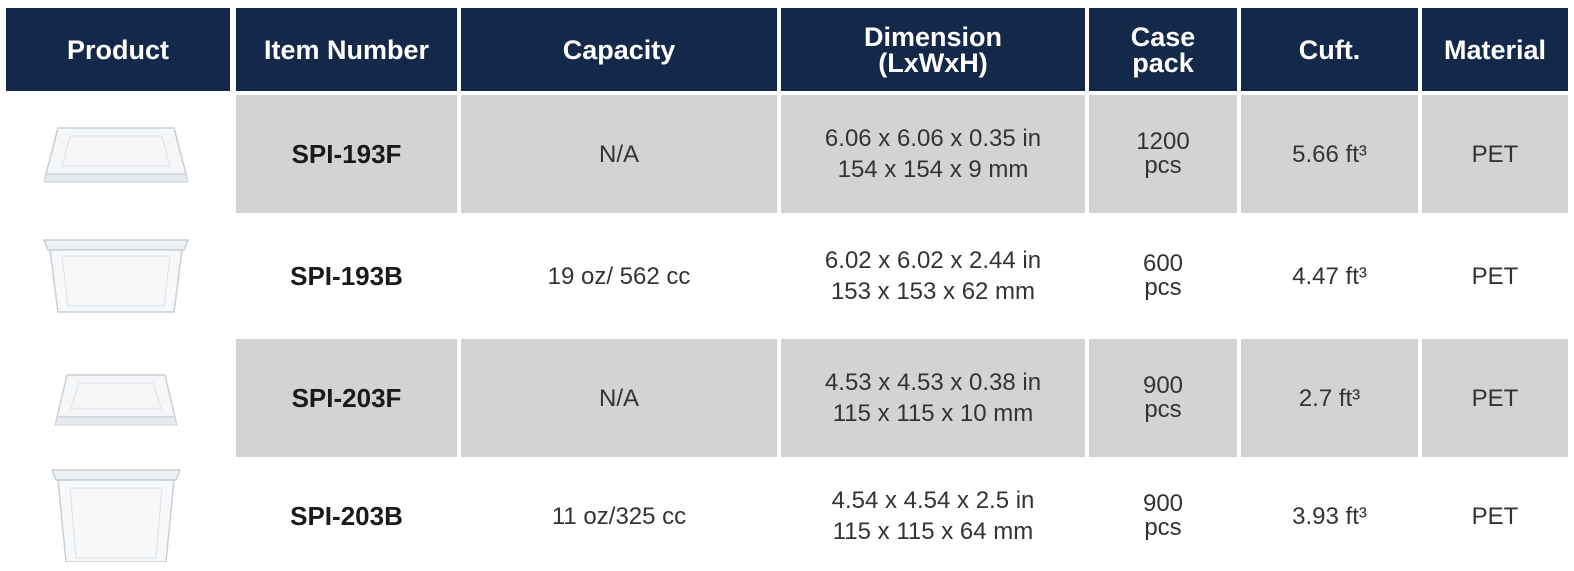 This screenshot has width=1574, height=571. What do you see at coordinates (1163, 515) in the screenshot?
I see `table-row-4-case-pack: 900 pcs` at bounding box center [1163, 515].